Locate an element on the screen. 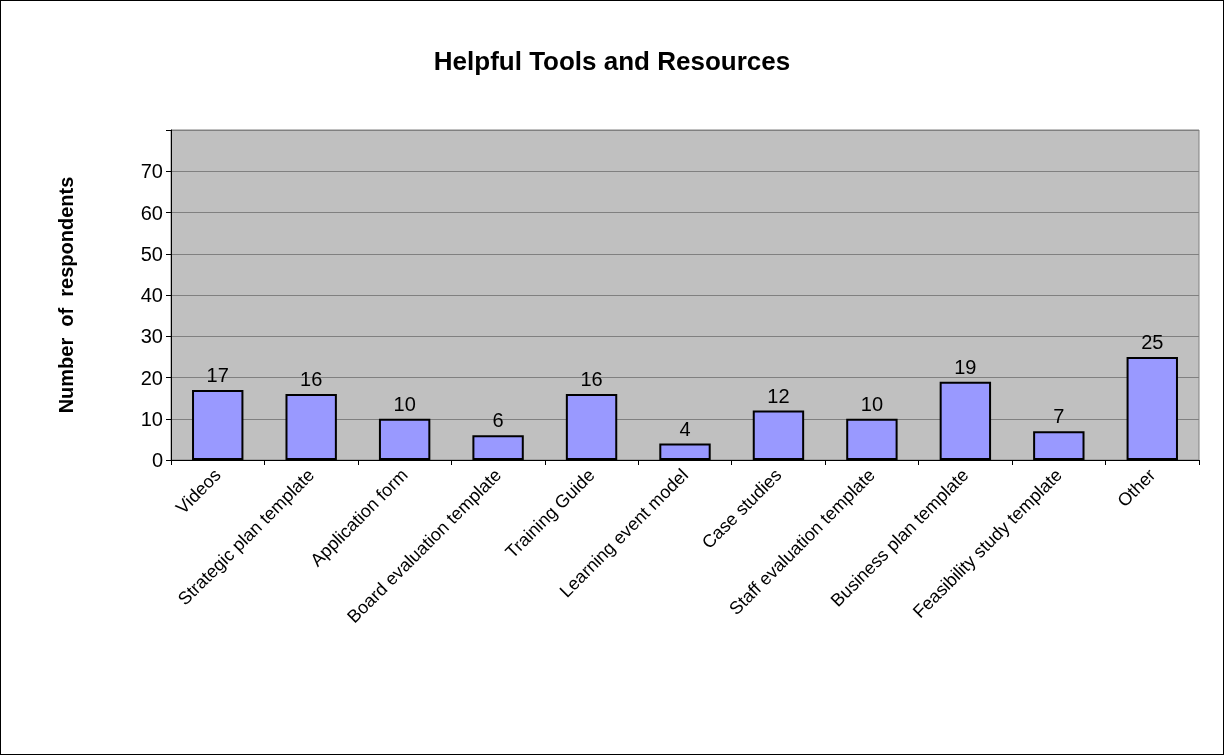 The height and width of the screenshot is (755, 1224). y-tick-label: 20 is located at coordinates (151, 377).